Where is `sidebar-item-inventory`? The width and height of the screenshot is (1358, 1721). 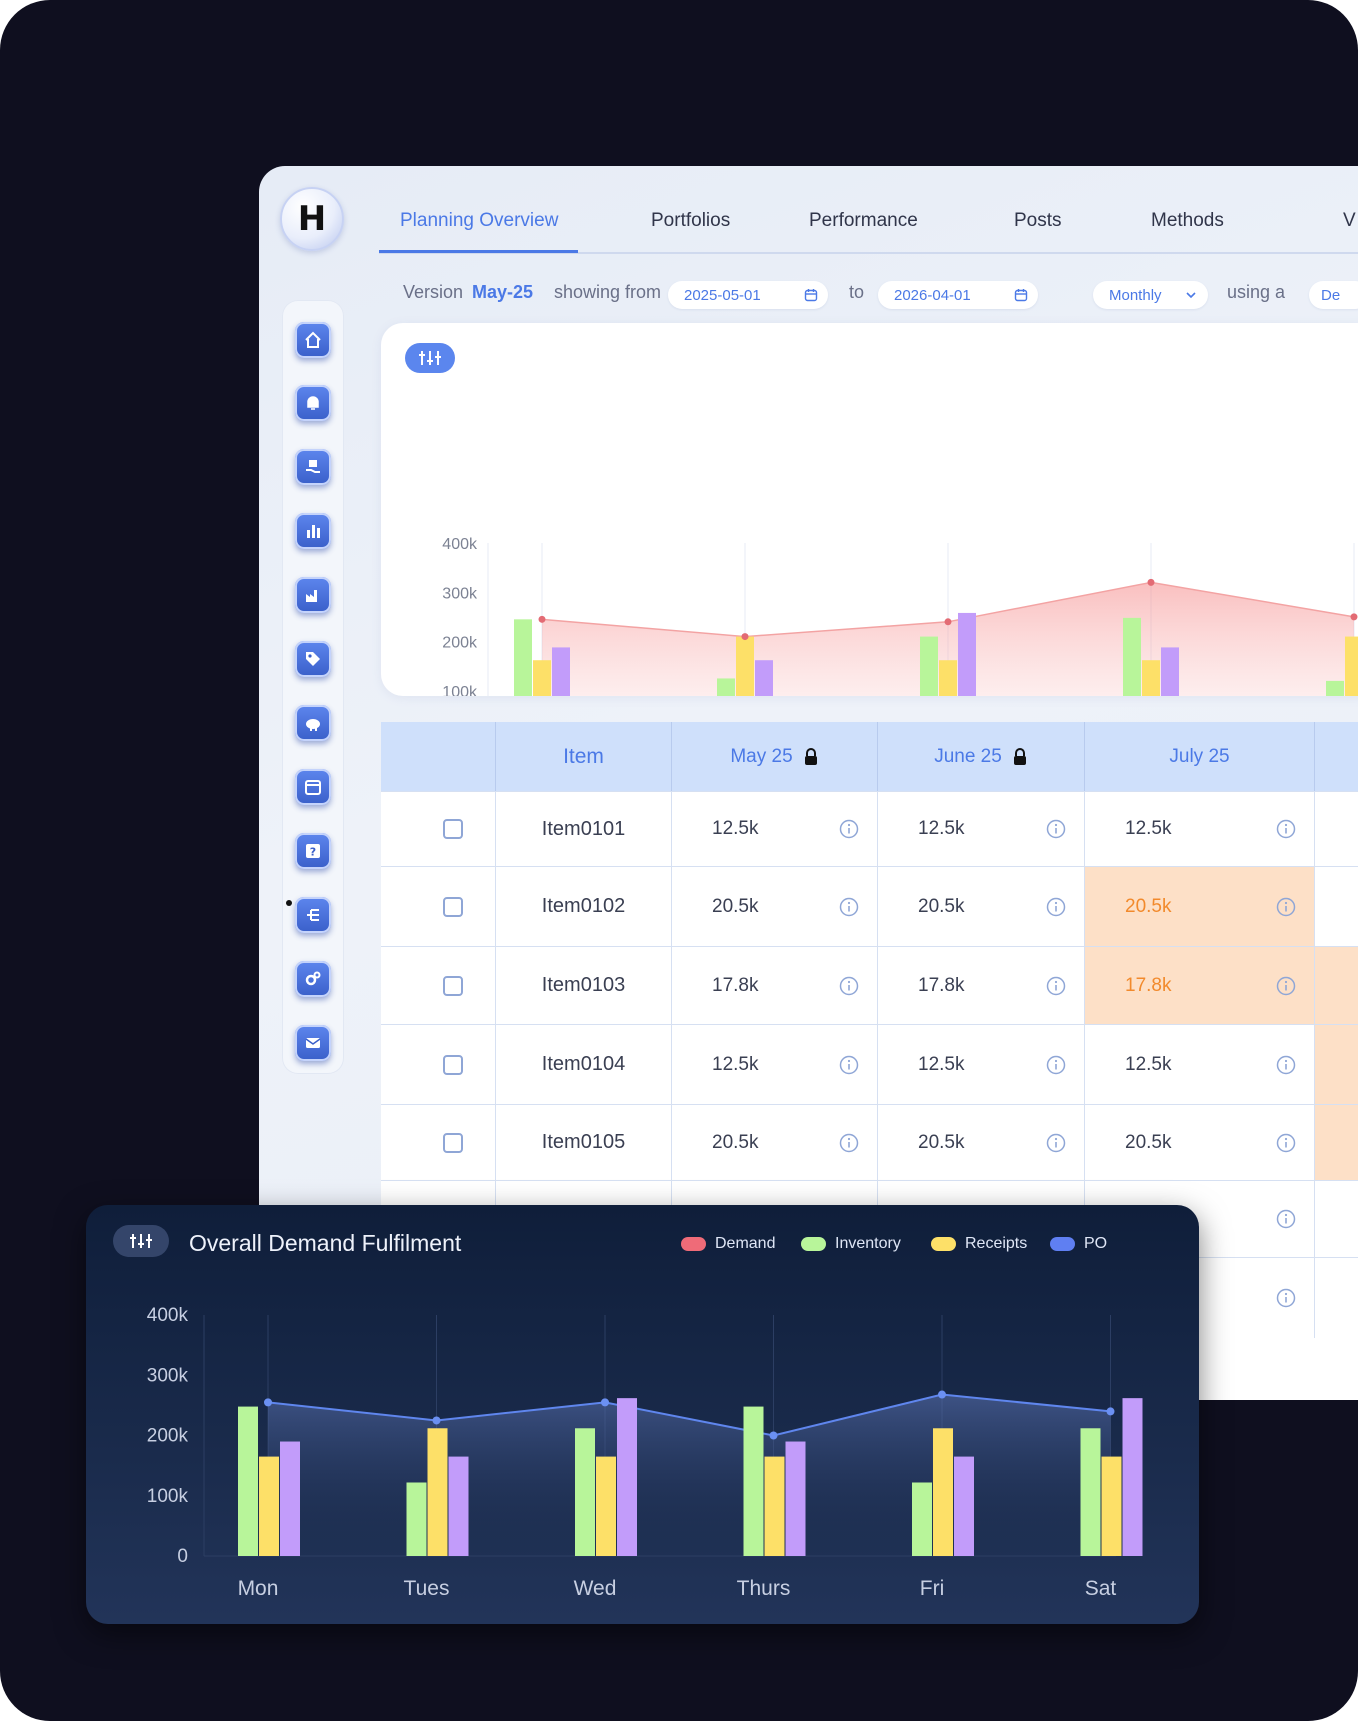
sidebar-item-inventory is located at coordinates (313, 467).